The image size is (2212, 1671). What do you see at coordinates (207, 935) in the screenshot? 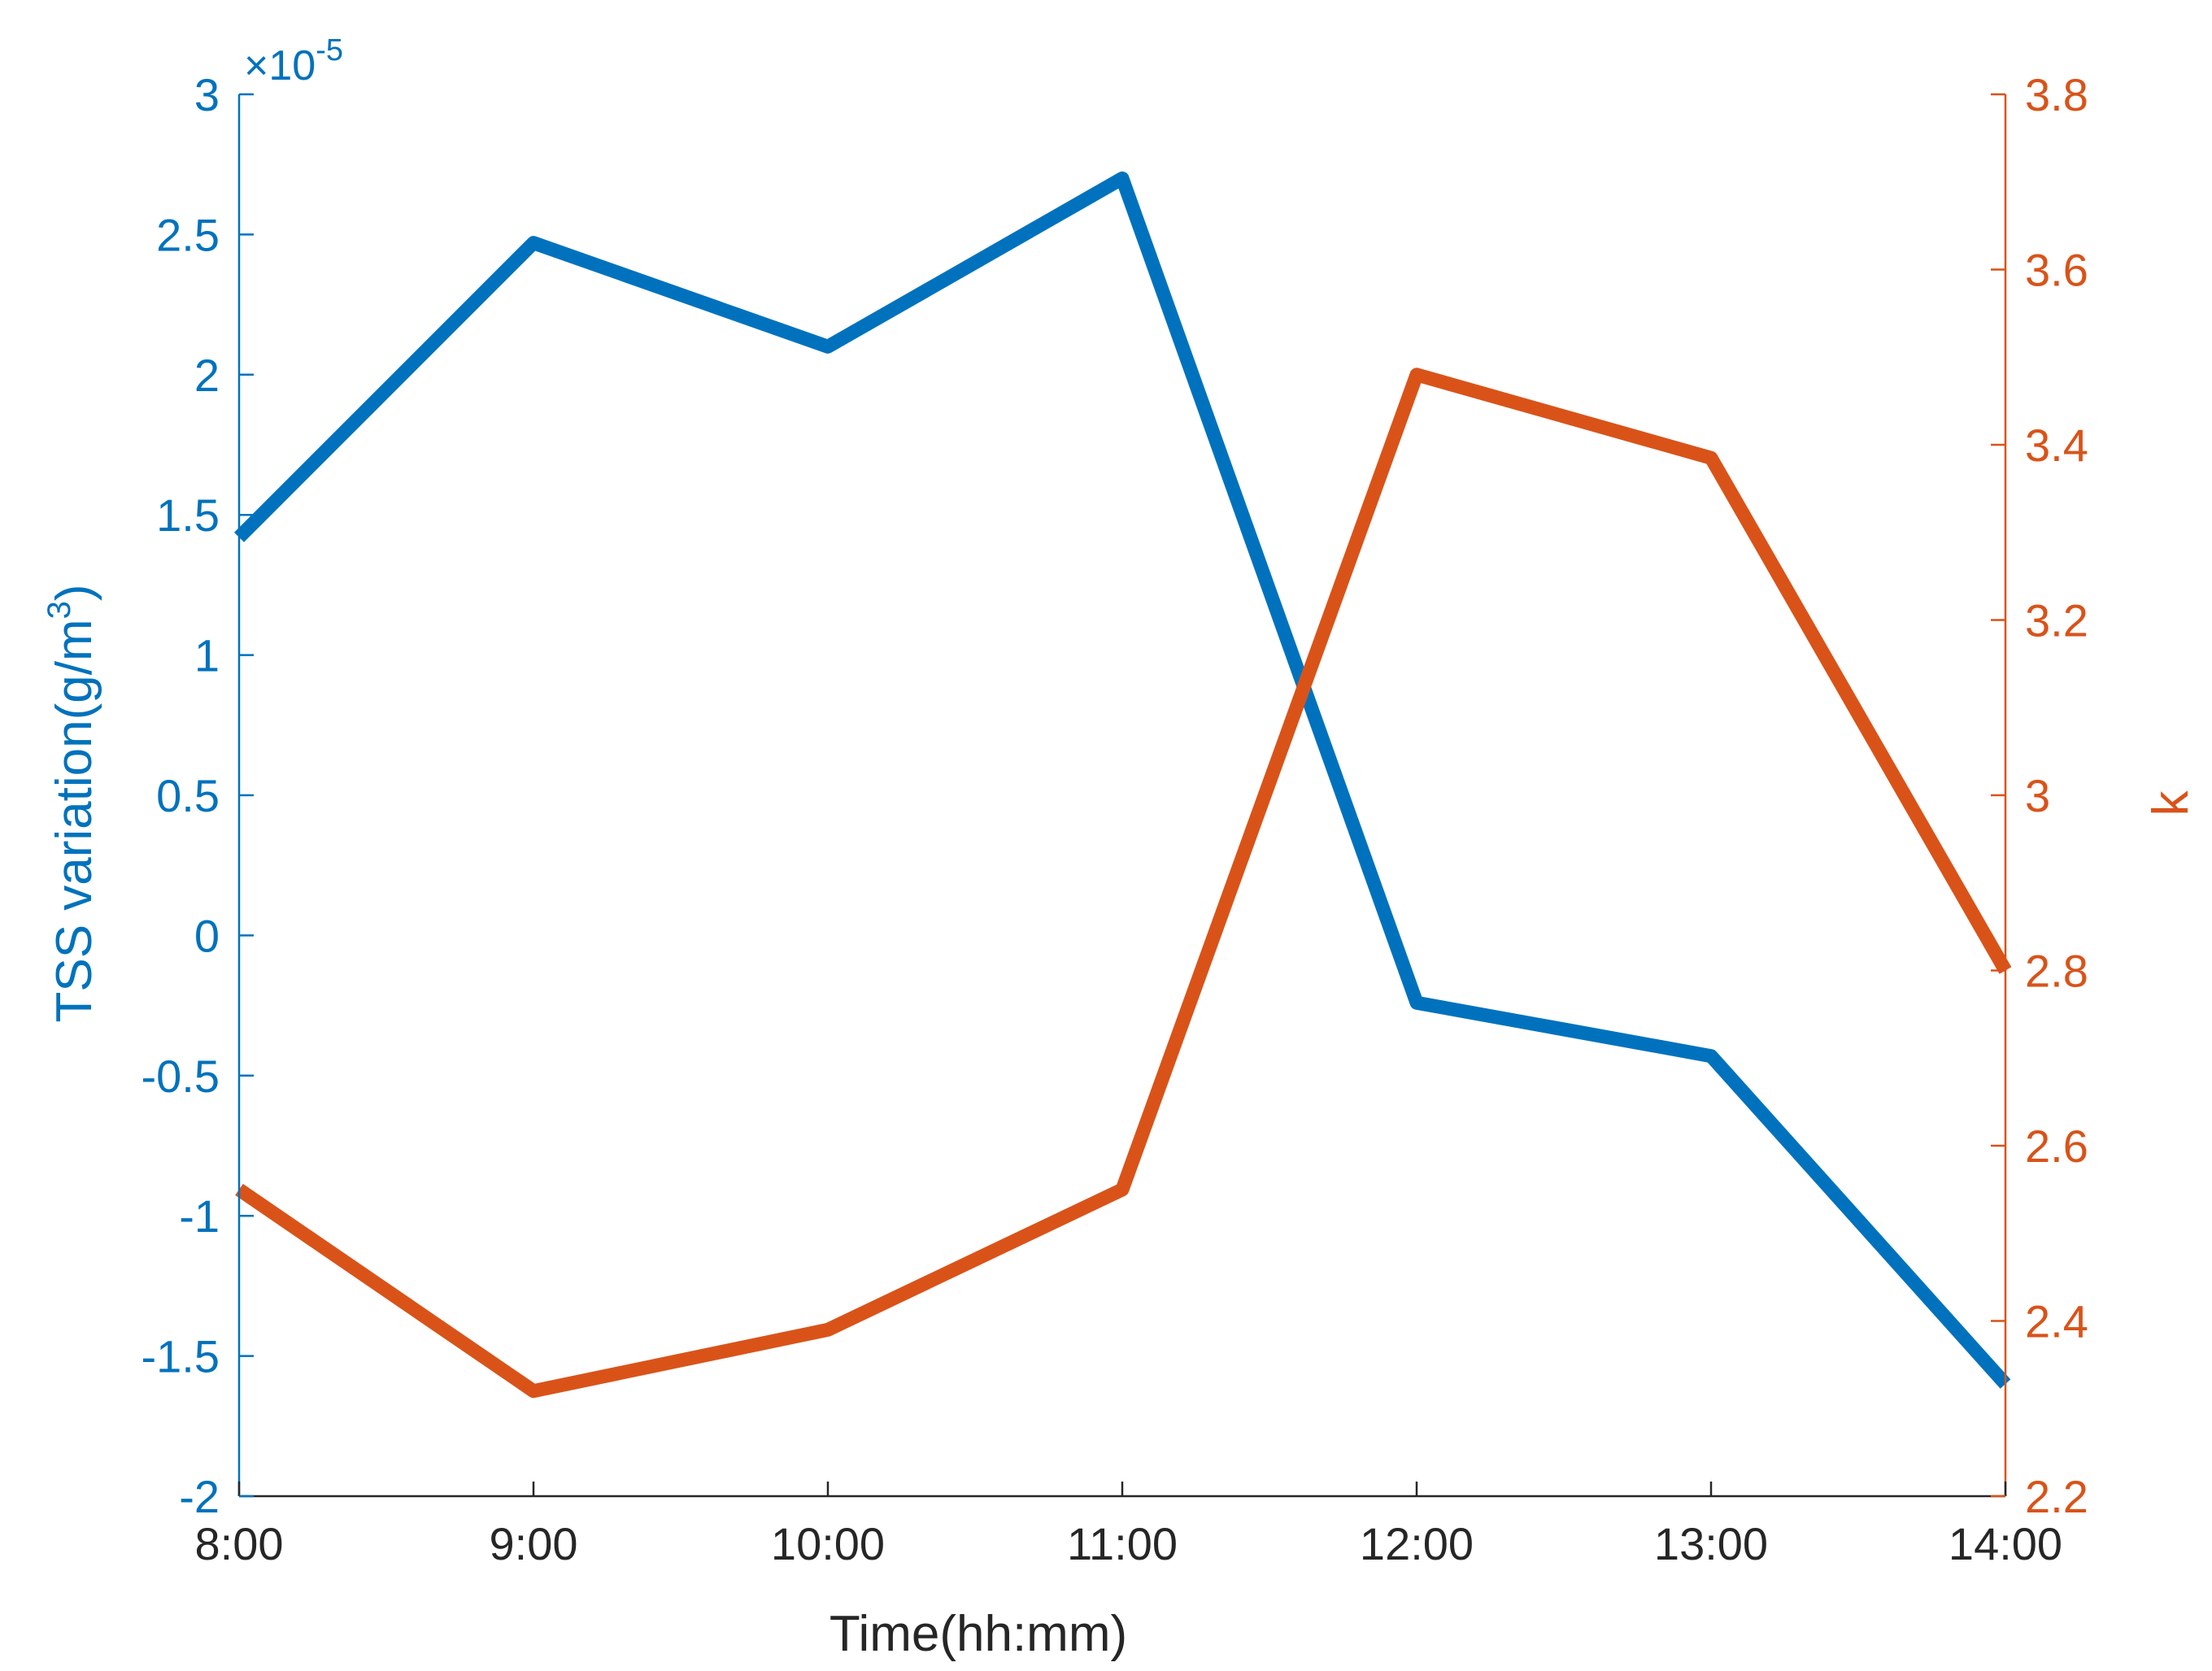
I see `left-tick-label: 0` at bounding box center [207, 935].